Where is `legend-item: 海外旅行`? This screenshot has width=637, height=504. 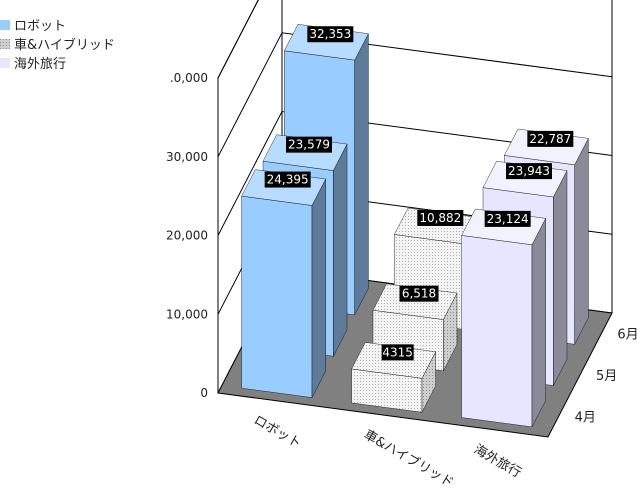 legend-item: 海外旅行 is located at coordinates (33, 64).